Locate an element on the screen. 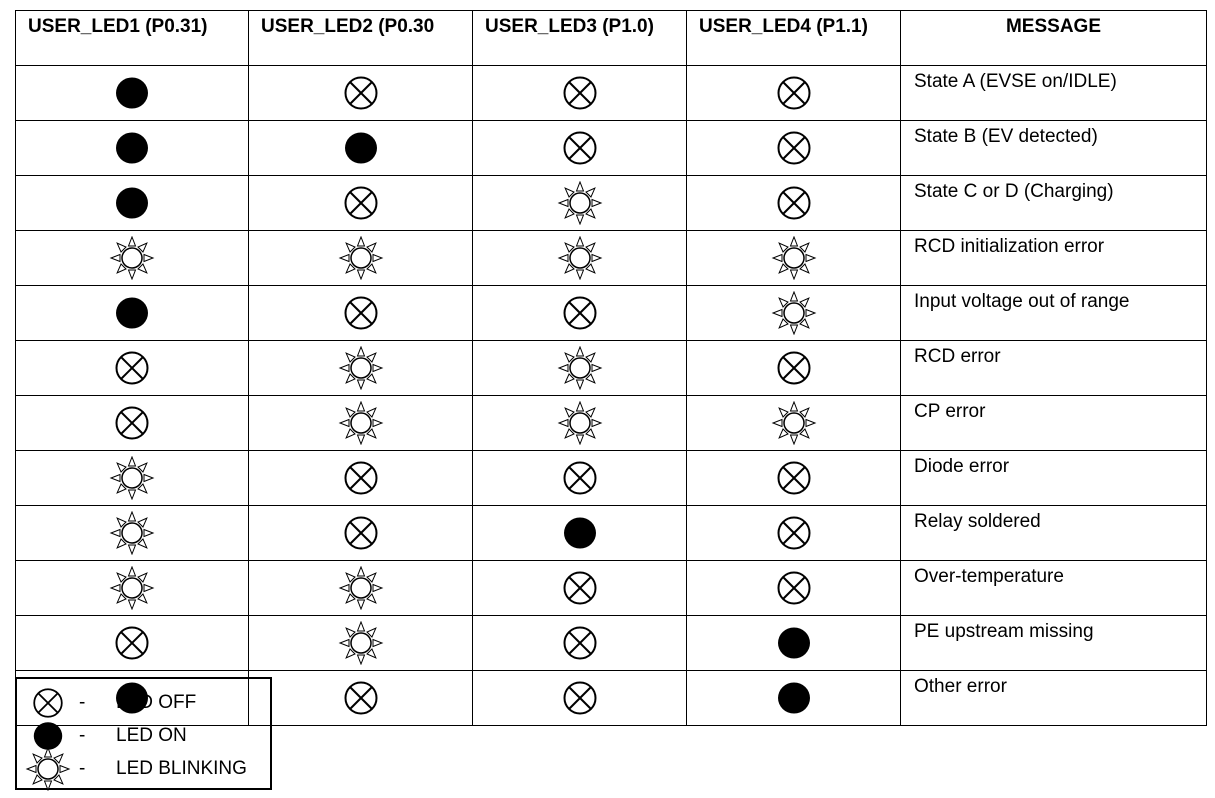  message-cell: Relay soldered is located at coordinates (1053, 533).